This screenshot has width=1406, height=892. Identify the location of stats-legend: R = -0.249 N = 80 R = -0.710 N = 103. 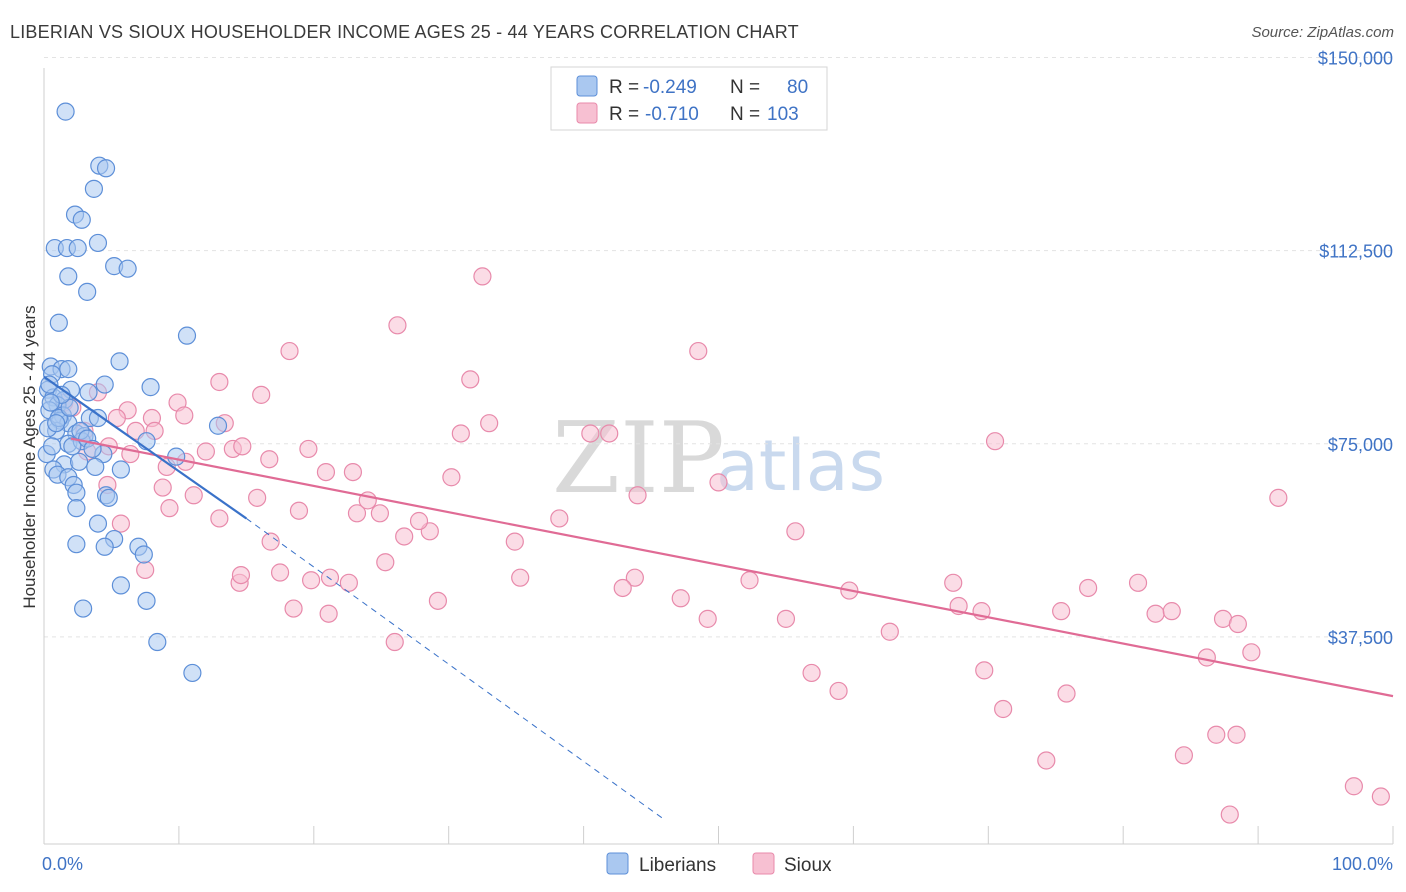
(689, 98).